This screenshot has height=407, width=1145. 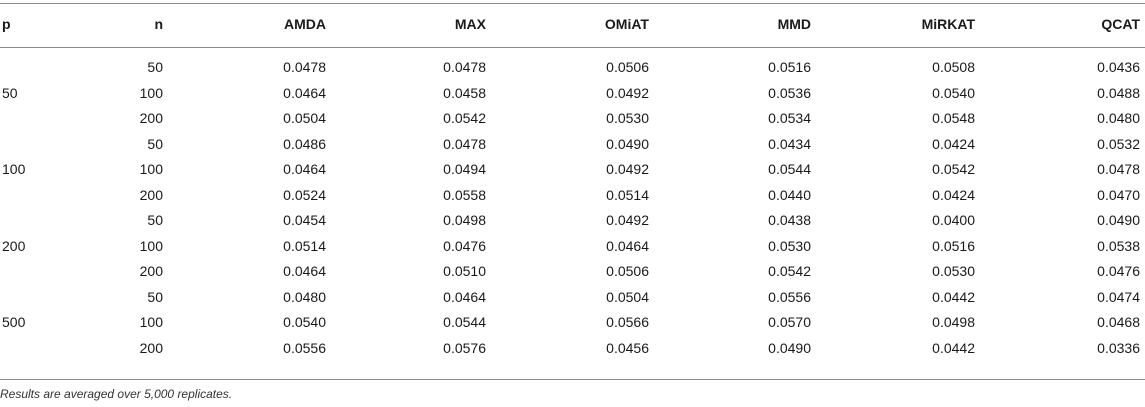 I want to click on cell-mmd: 0.0570, so click(x=789, y=322).